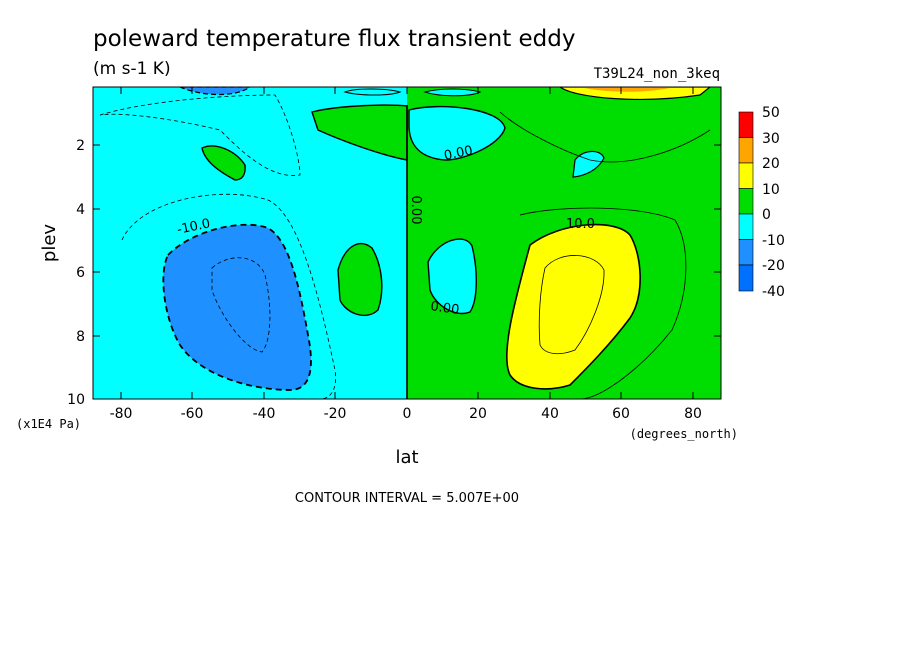 The image size is (904, 654). What do you see at coordinates (684, 434) in the screenshot?
I see `x-axis-unit: (degrees_north)` at bounding box center [684, 434].